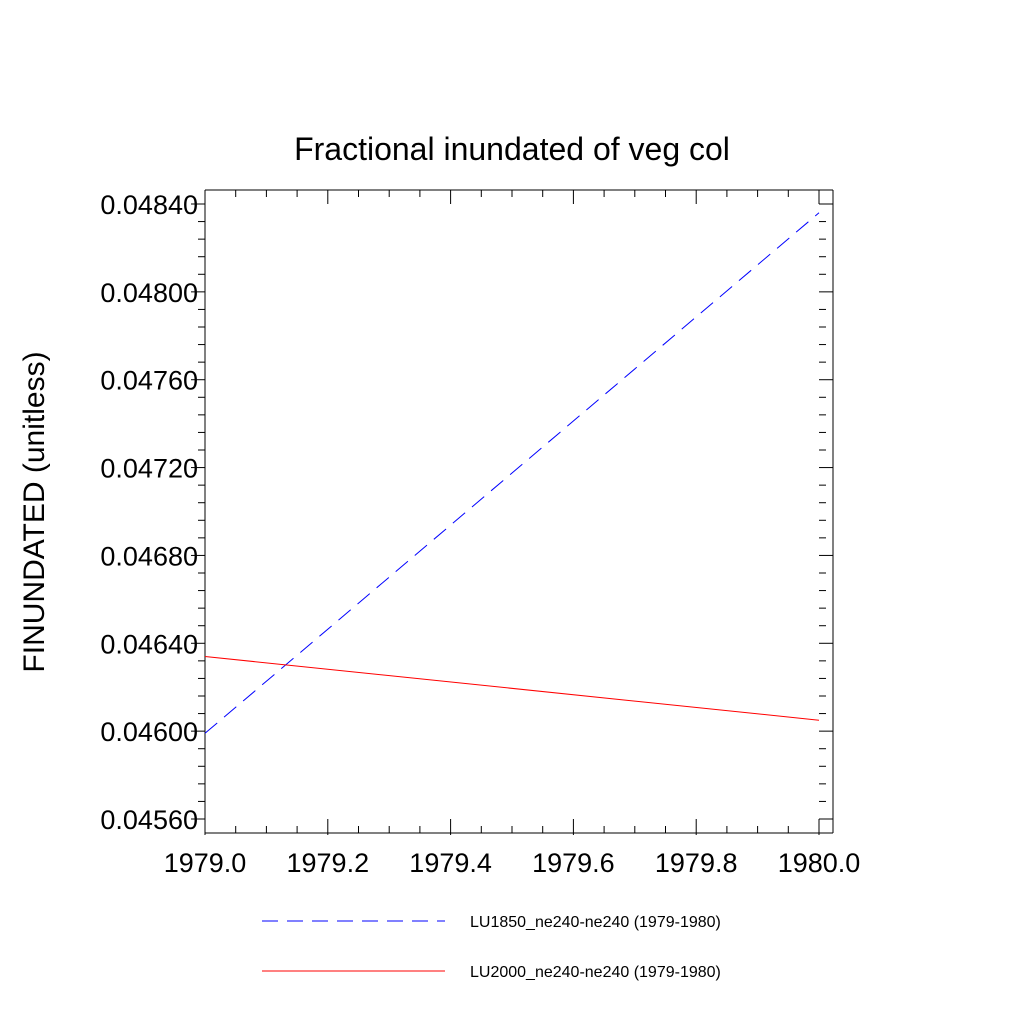 The width and height of the screenshot is (1024, 1024). I want to click on y-tick-label: 0.04640, so click(149, 644).